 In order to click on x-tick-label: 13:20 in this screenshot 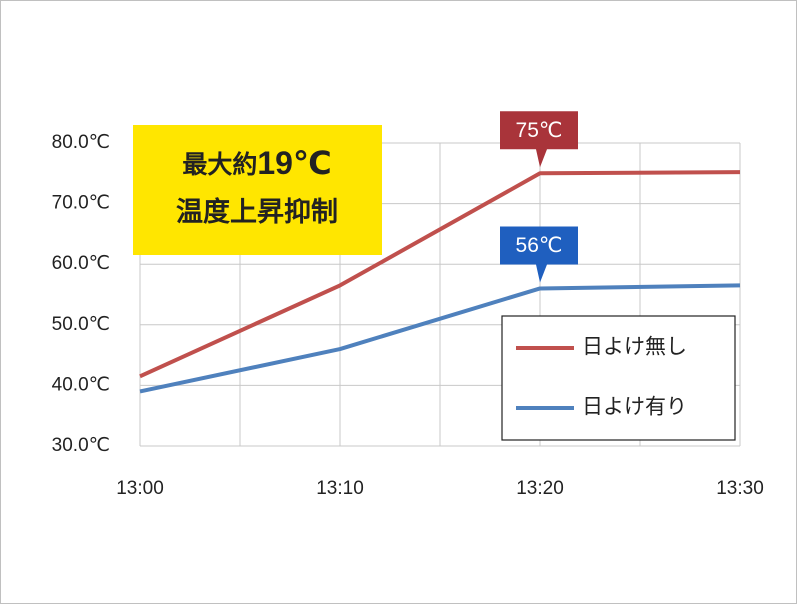, I will do `click(540, 488)`.